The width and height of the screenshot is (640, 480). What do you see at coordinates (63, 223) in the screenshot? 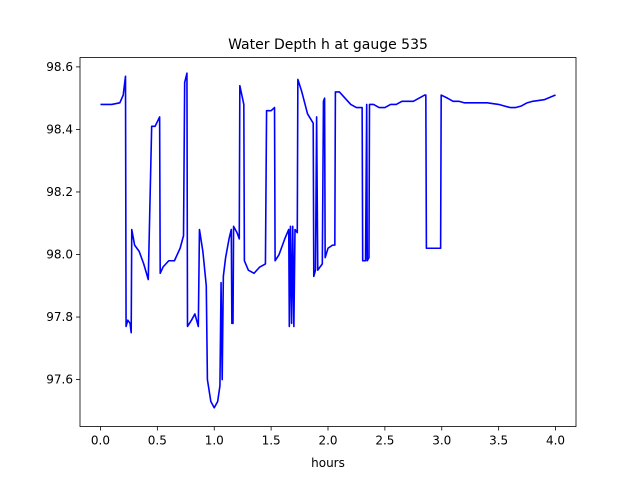
I see `y-axis: 97.6 97.8 98.0 98.2 98.4 98.6` at bounding box center [63, 223].